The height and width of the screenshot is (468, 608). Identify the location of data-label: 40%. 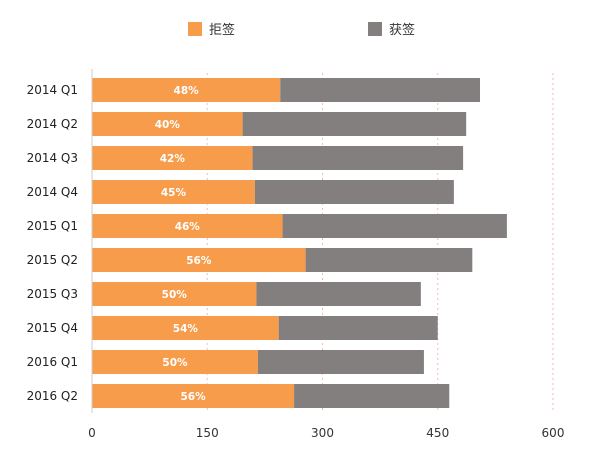
(168, 125).